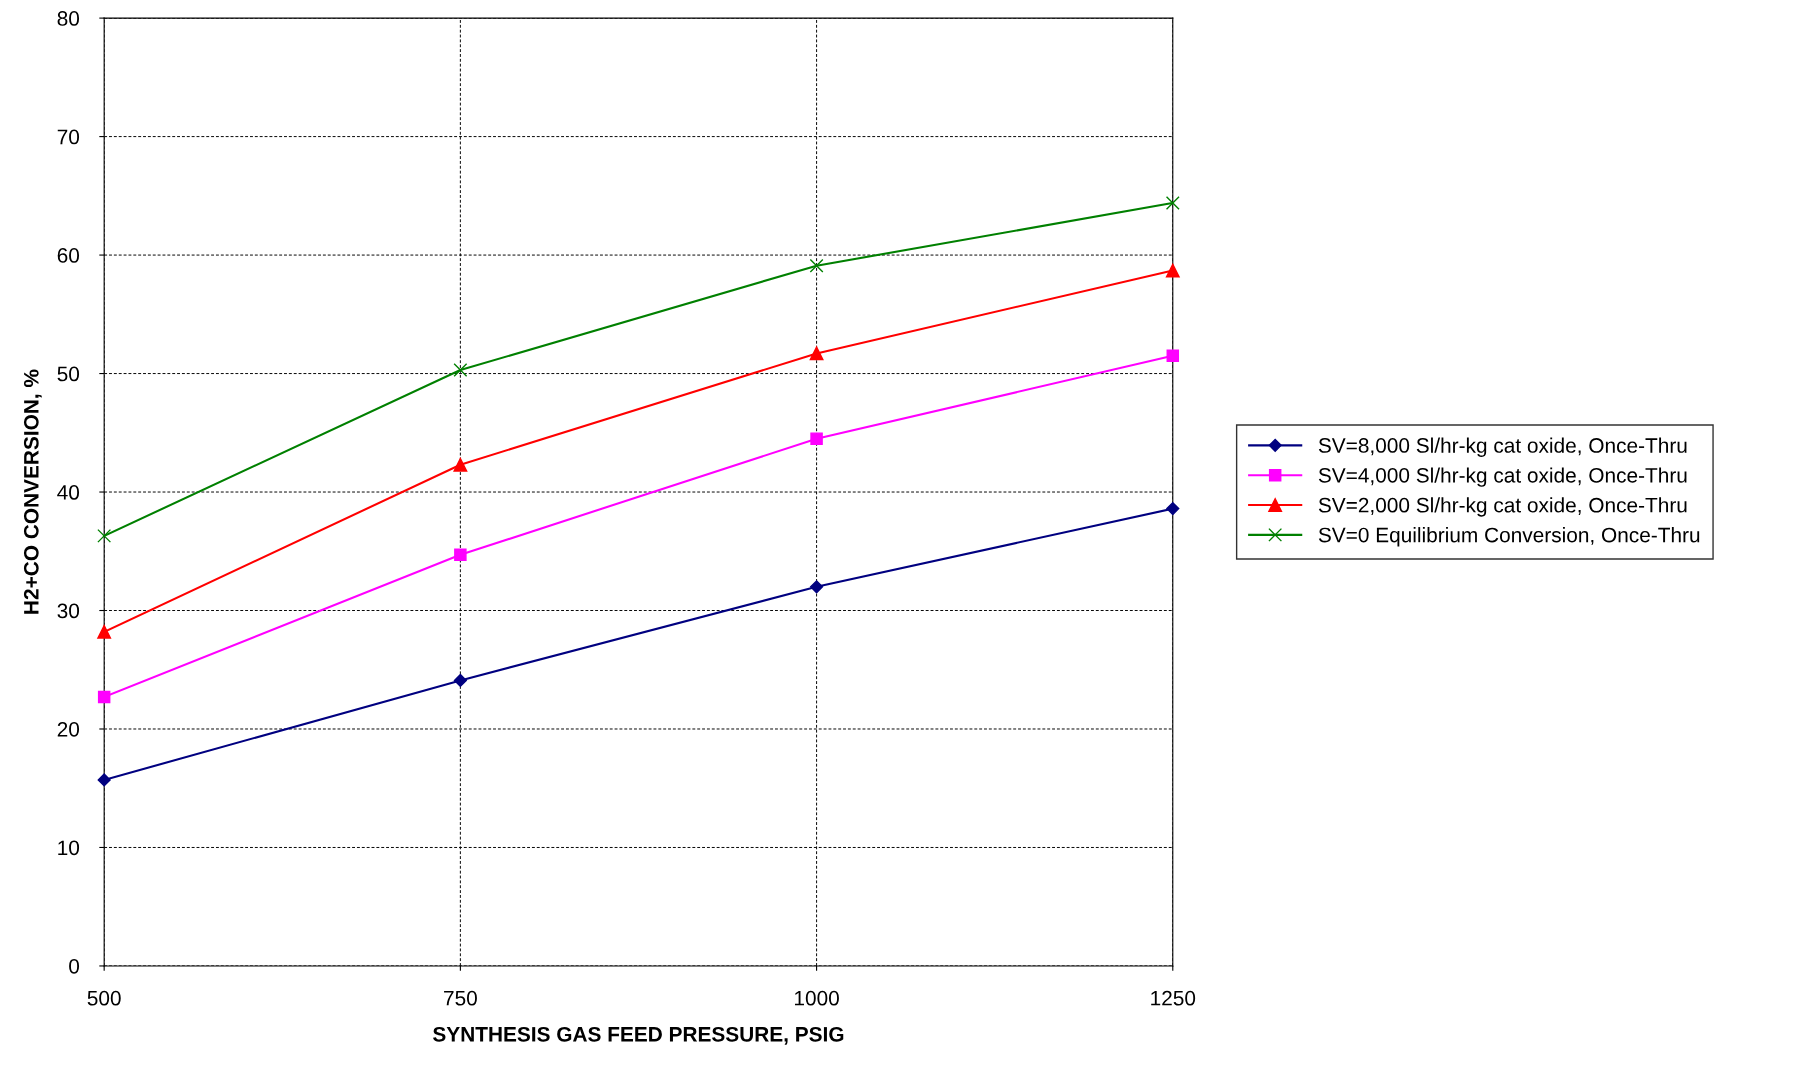 The width and height of the screenshot is (1796, 1065). What do you see at coordinates (68, 18) in the screenshot?
I see `y-tick-label: 80` at bounding box center [68, 18].